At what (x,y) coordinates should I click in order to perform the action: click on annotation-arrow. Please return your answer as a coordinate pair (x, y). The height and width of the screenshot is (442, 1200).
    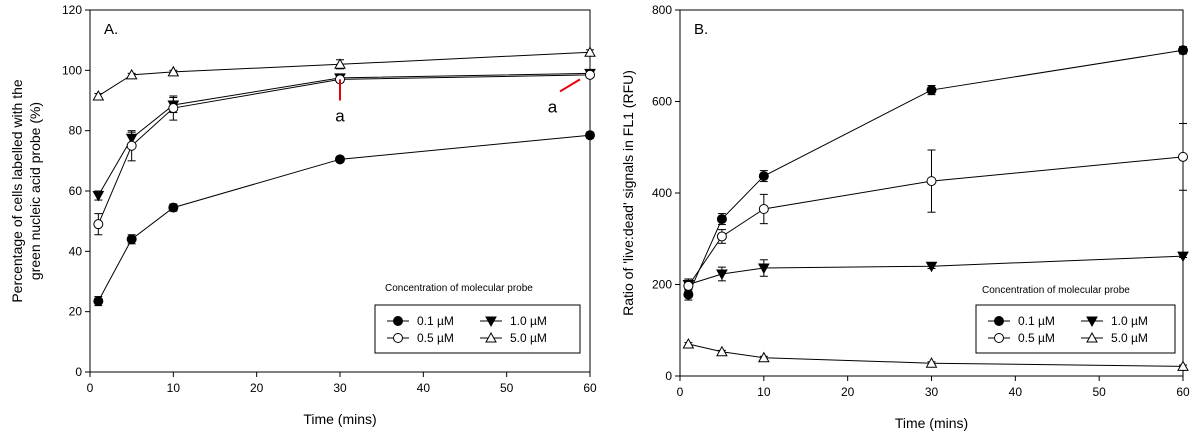
    Looking at the image, I should click on (570, 85).